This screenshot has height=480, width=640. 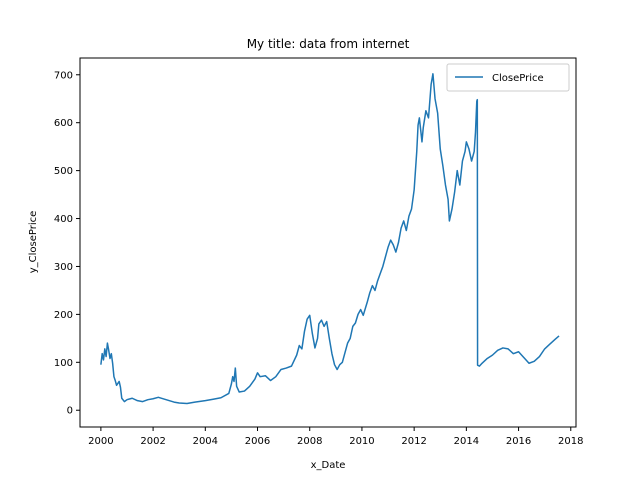 What do you see at coordinates (309, 441) in the screenshot?
I see `x-tick-label: 2008` at bounding box center [309, 441].